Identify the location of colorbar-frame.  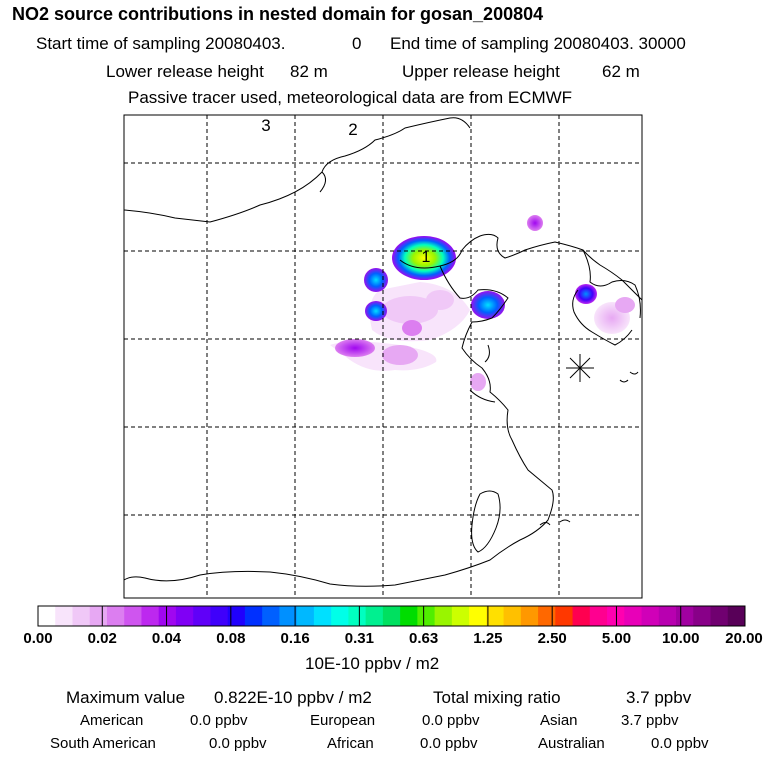
(391, 616).